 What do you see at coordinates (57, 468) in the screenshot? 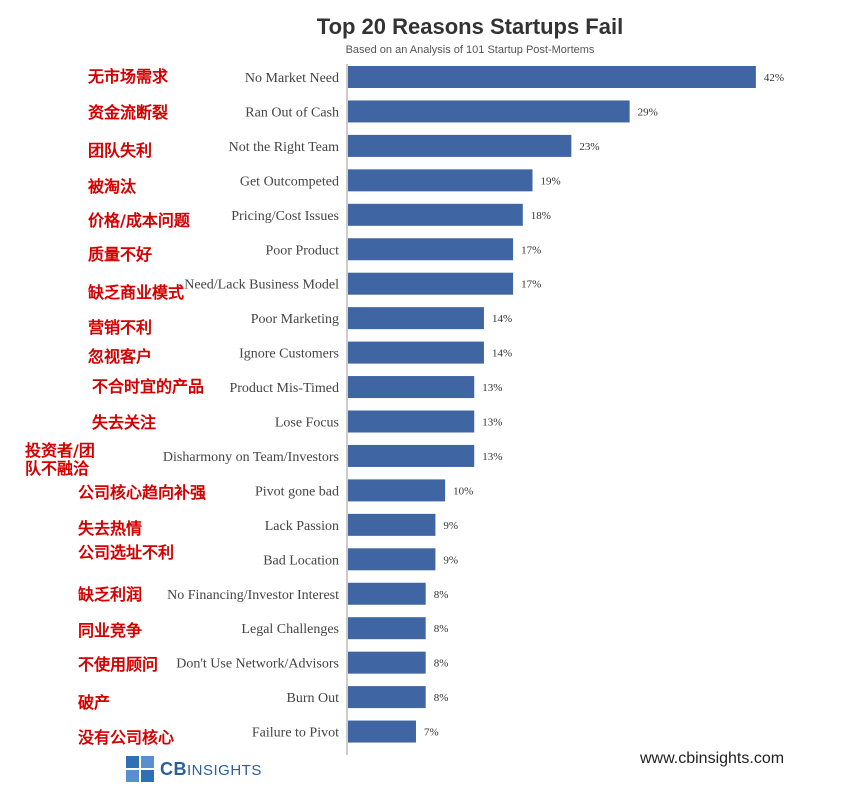
I see `cn-annotation: 队不融洽` at bounding box center [57, 468].